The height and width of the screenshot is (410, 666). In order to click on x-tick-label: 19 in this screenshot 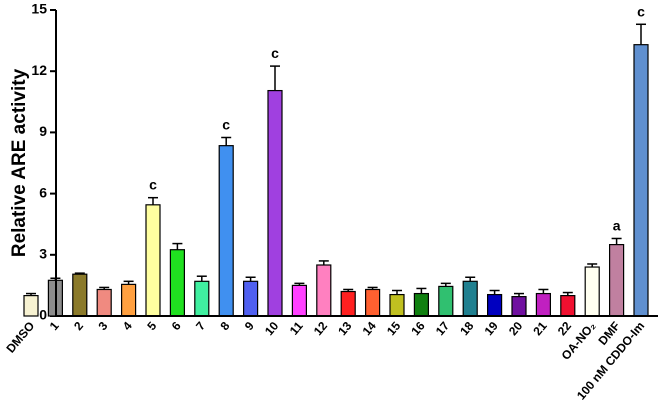, I will do `click(492, 328)`.